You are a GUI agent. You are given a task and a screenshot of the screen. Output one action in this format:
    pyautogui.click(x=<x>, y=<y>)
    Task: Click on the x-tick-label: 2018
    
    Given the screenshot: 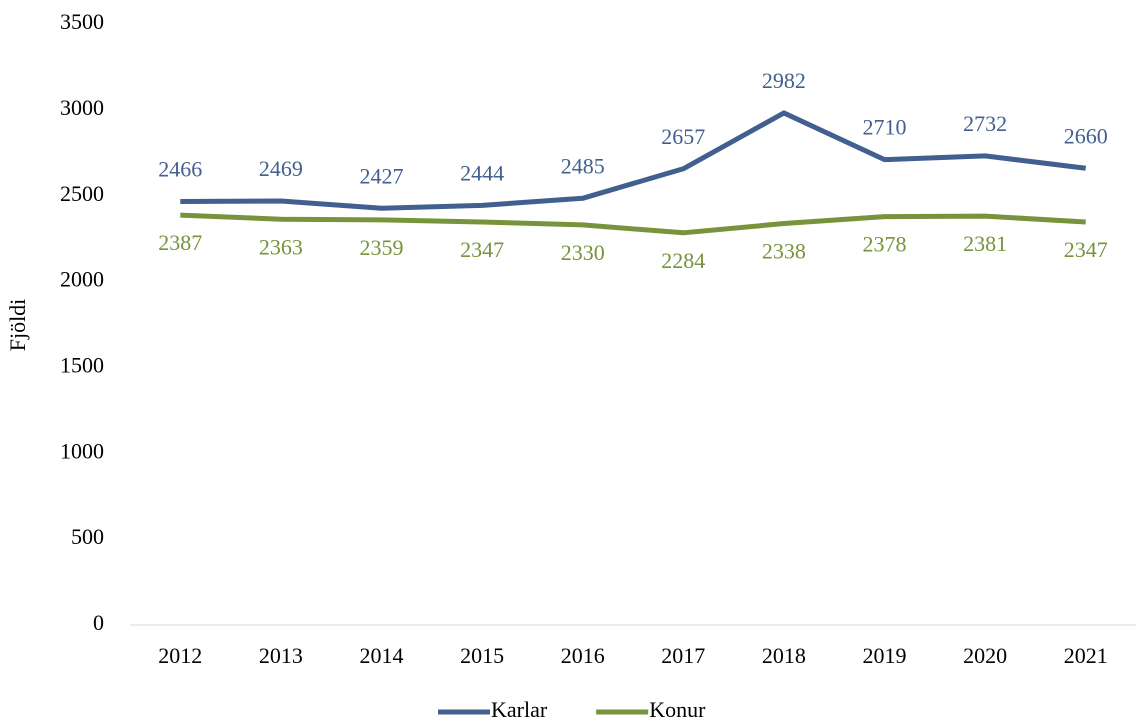 What is the action you would take?
    pyautogui.click(x=784, y=655)
    